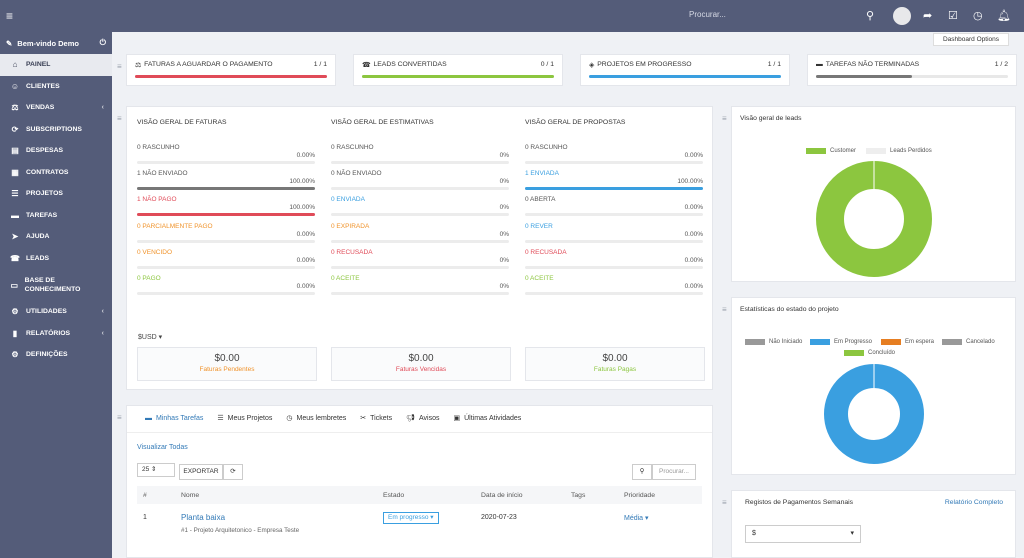 The image size is (1024, 558). I want to click on logout-icon: ⏻, so click(102, 42).